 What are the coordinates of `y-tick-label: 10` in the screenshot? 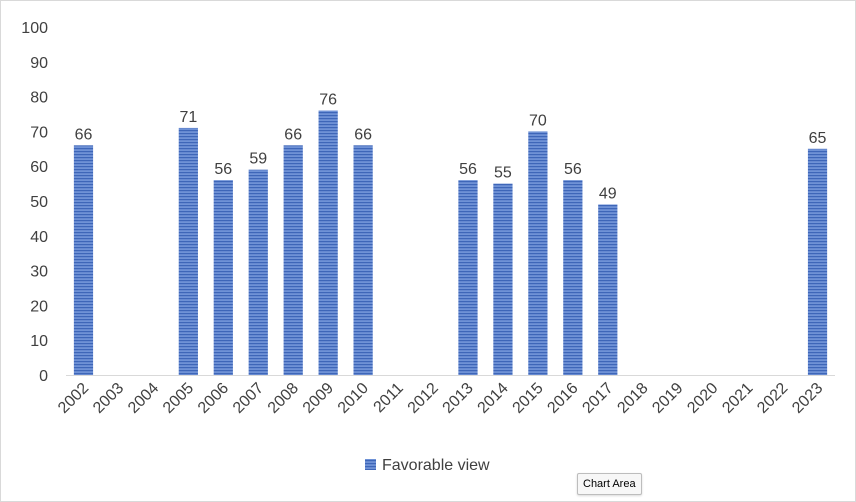 It's located at (39, 341).